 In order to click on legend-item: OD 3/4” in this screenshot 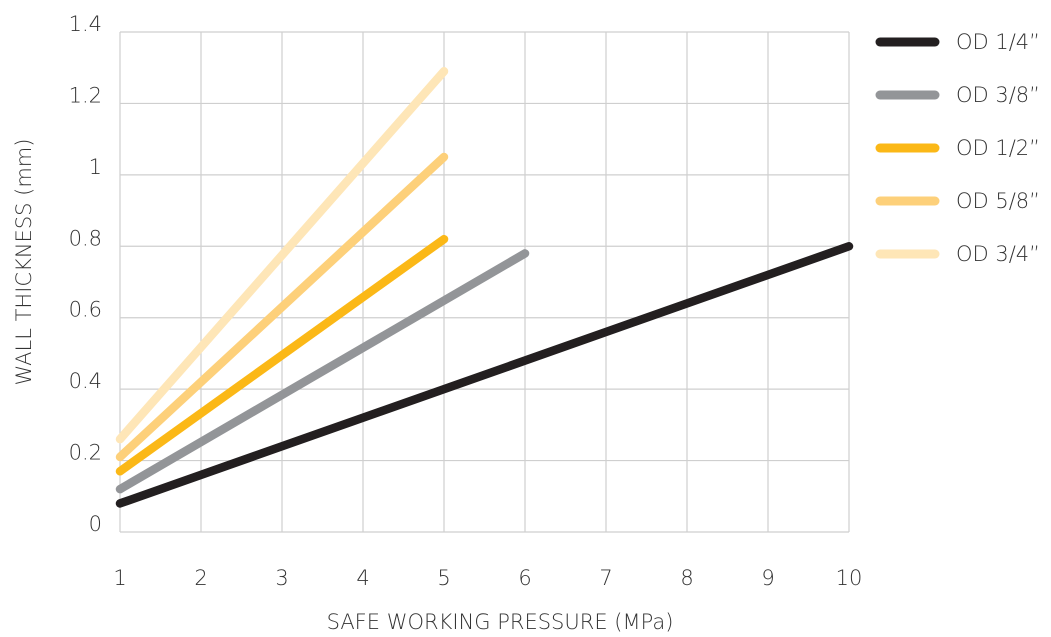, I will do `click(957, 254)`.